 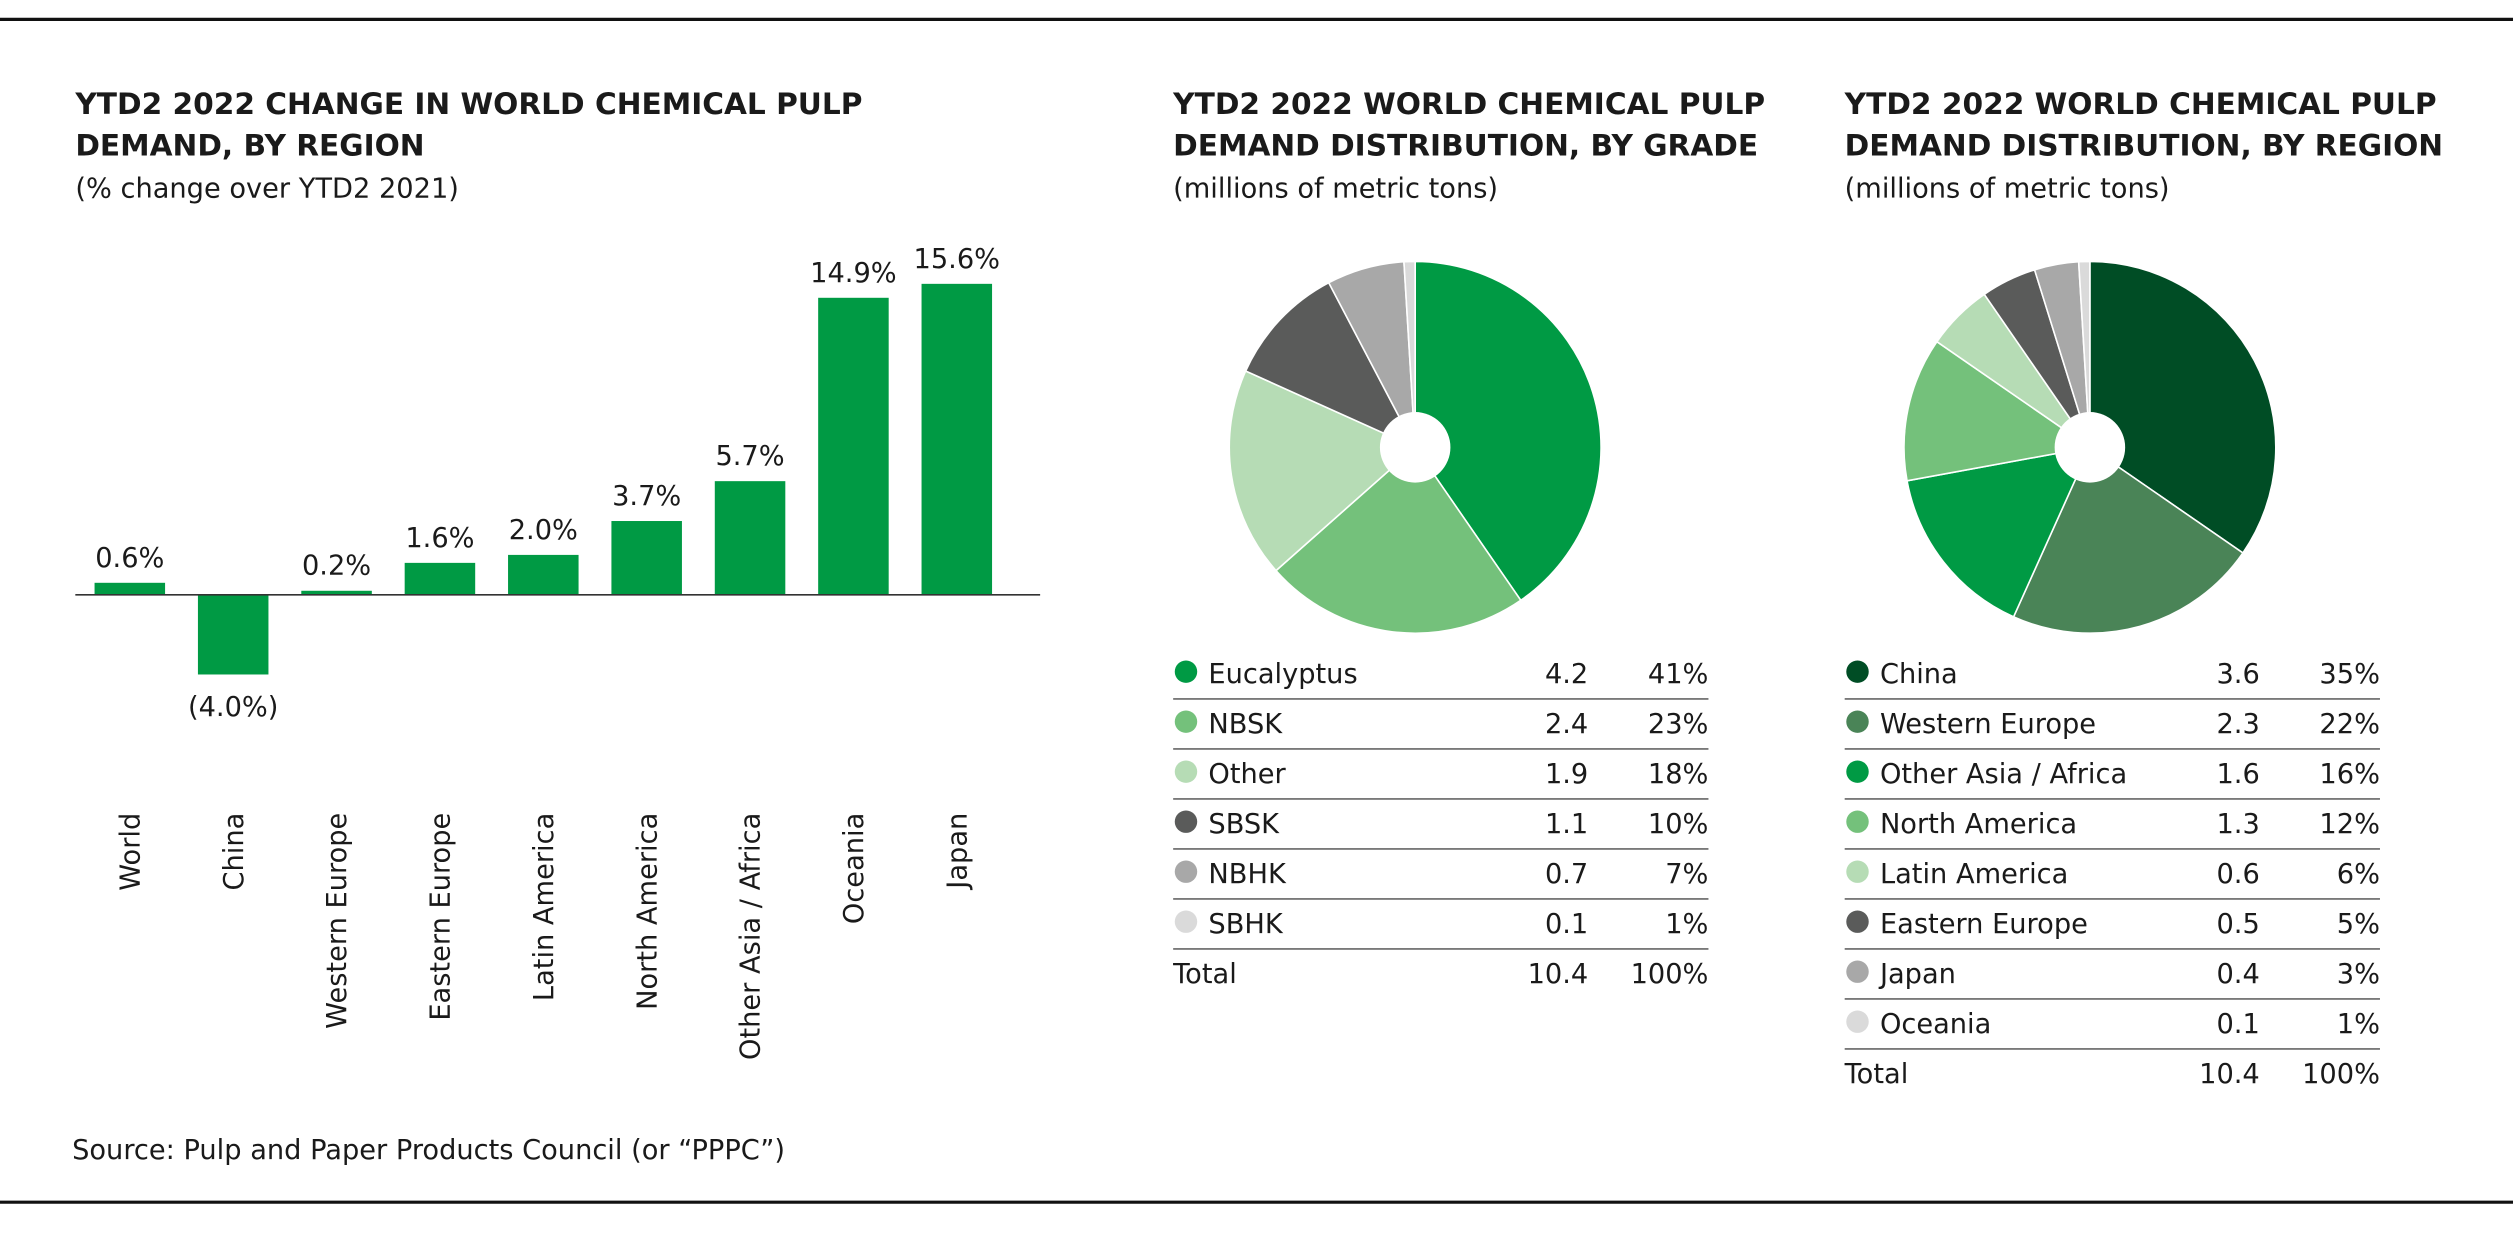 I want to click on table-value: 0.5, so click(x=2237, y=924).